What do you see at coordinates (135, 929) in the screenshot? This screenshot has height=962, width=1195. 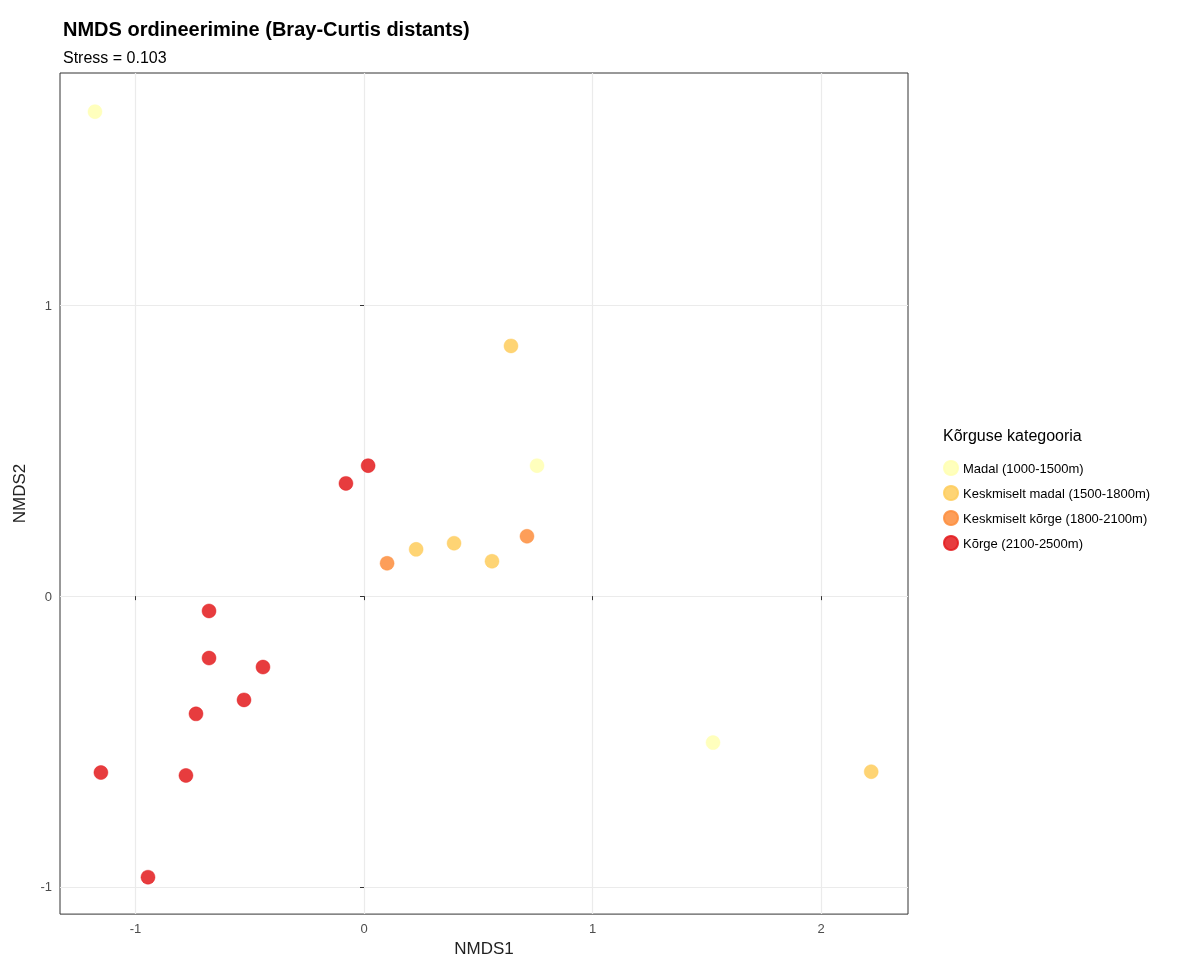 I see `x-tick-label: -1` at bounding box center [135, 929].